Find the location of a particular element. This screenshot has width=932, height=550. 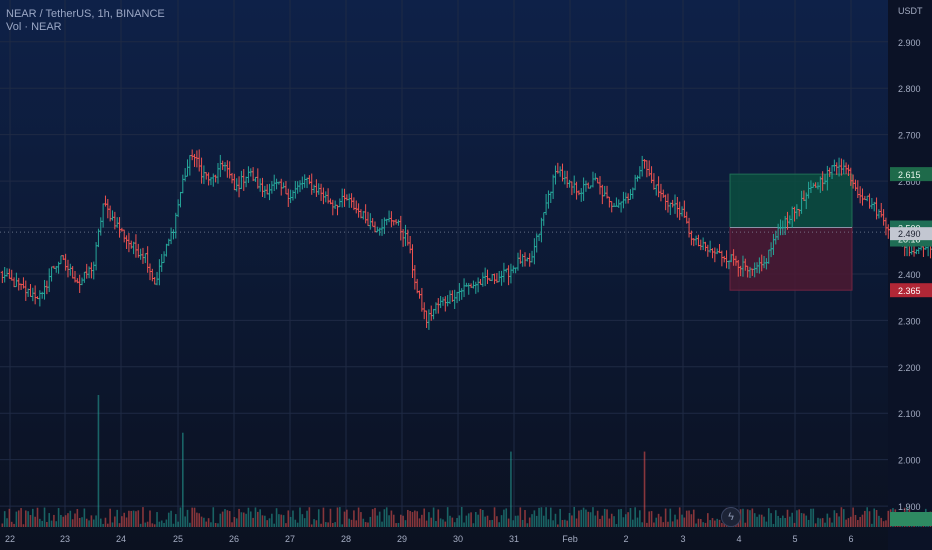

y-tick-label: 2.000 is located at coordinates (909, 461).